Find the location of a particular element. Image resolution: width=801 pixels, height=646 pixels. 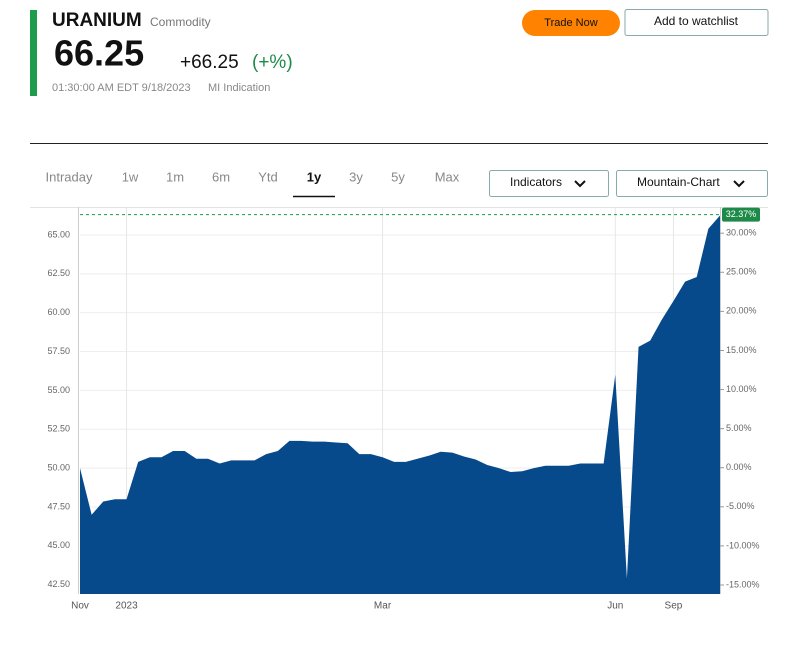

tab: 6m is located at coordinates (221, 176).